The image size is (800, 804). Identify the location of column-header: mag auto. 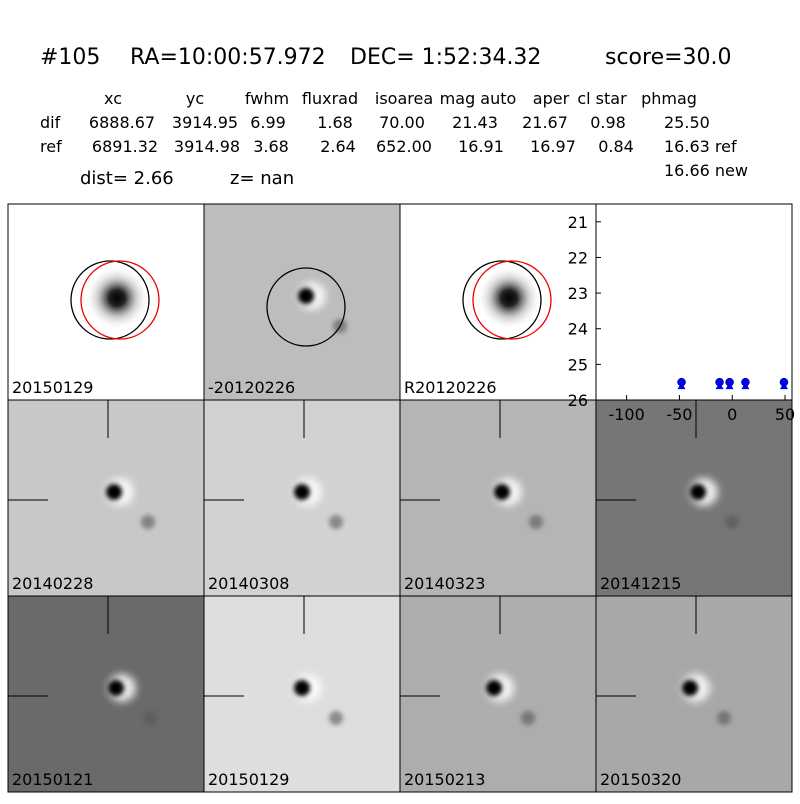
(478, 98).